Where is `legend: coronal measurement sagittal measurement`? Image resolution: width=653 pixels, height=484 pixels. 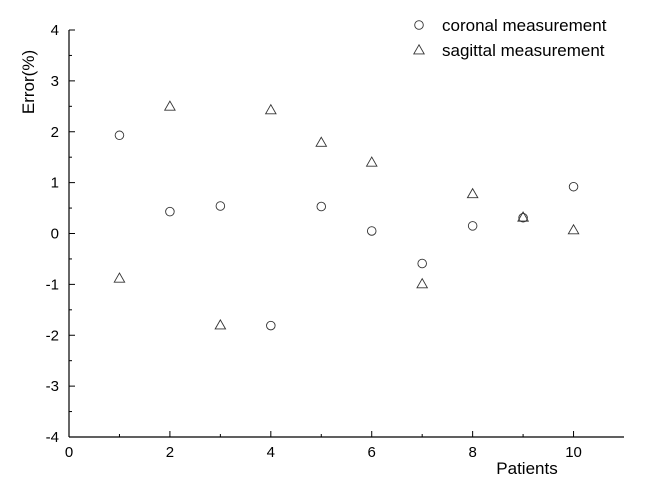
legend: coronal measurement sagittal measurement is located at coordinates (510, 38).